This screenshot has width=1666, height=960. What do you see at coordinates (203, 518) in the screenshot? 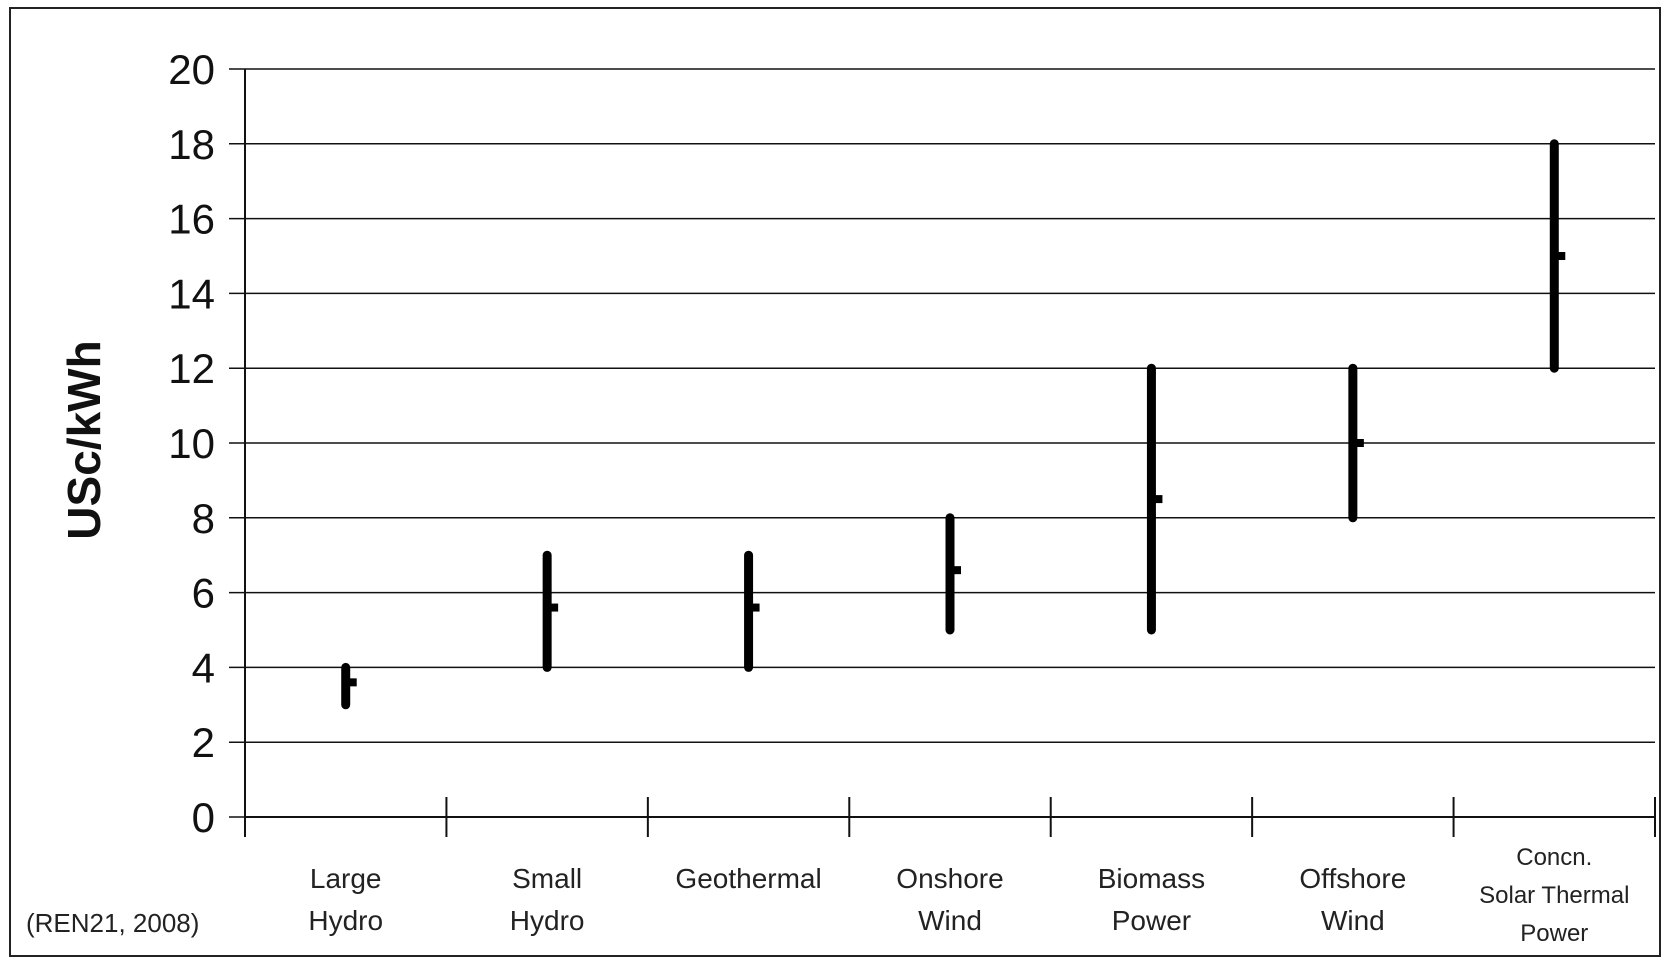
I see `y-tick-label: 8` at bounding box center [203, 518].